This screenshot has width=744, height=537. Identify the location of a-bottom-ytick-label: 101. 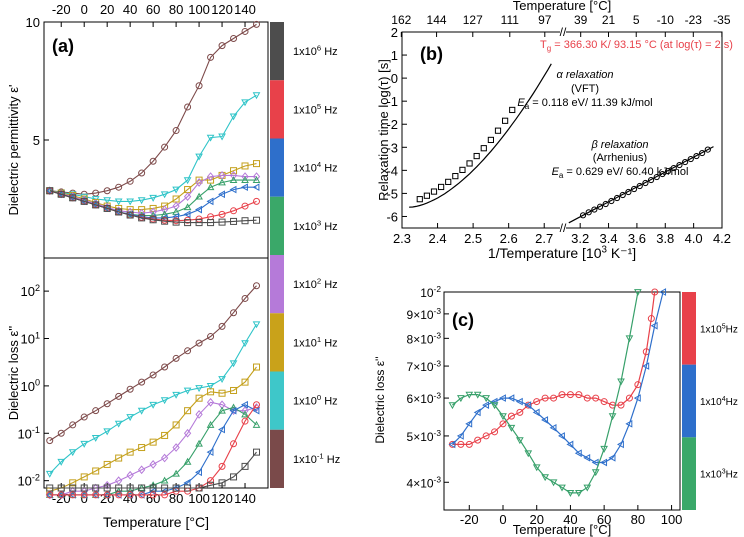
(30, 338).